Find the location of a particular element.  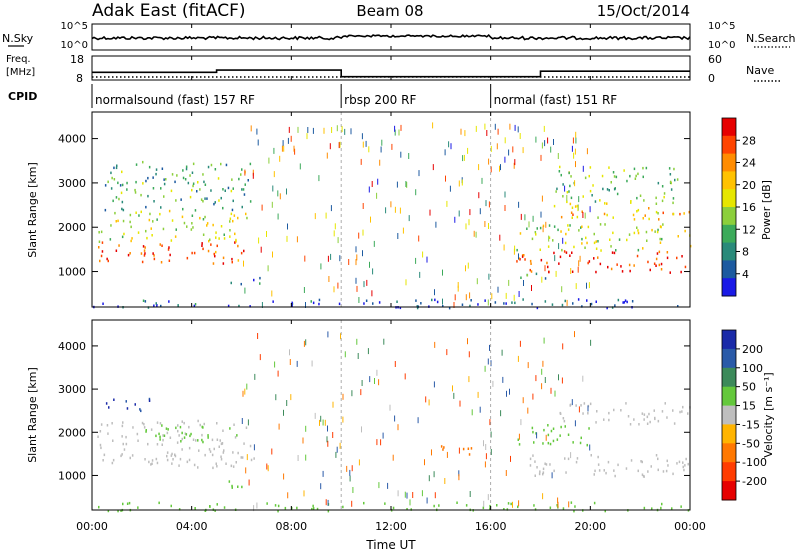

frequency-series is located at coordinates (391, 73).